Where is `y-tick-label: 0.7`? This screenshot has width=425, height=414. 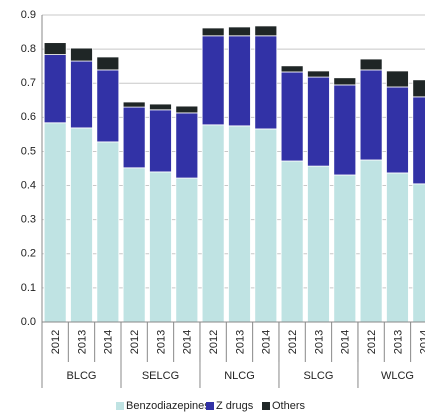 y-tick-label: 0.7 is located at coordinates (28, 83).